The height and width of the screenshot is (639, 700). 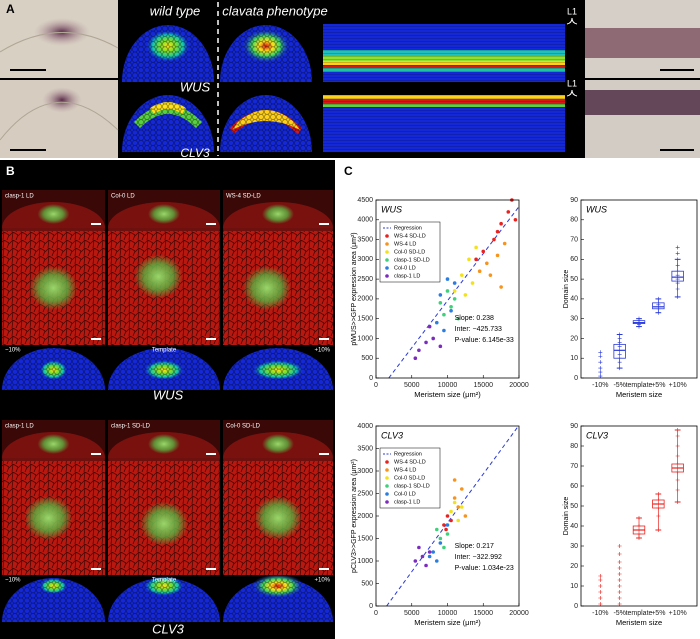 I want to click on legend-label: clasp-1 LD, so click(x=407, y=276).